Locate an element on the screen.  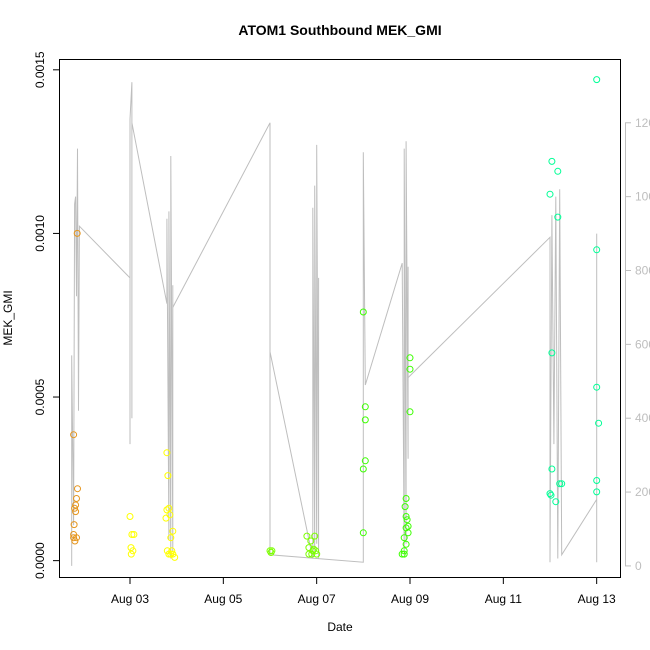
y2-tick-label: 10000 is located at coordinates (642, 197).